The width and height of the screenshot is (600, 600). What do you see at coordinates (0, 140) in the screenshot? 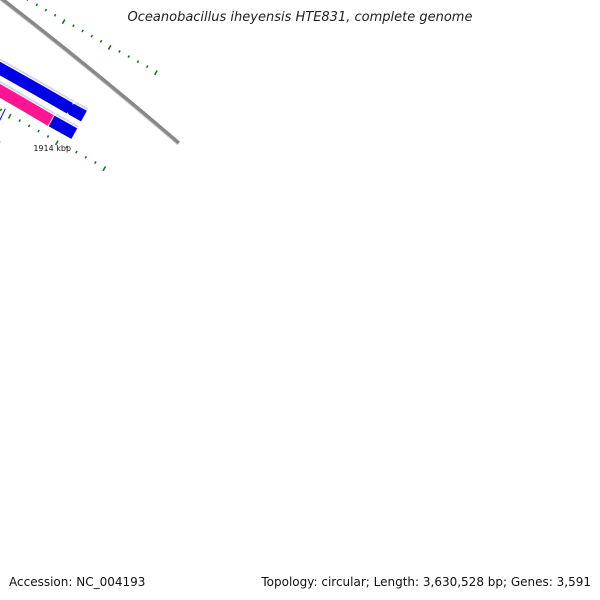
I see `gene-label: xseA` at bounding box center [0, 140].